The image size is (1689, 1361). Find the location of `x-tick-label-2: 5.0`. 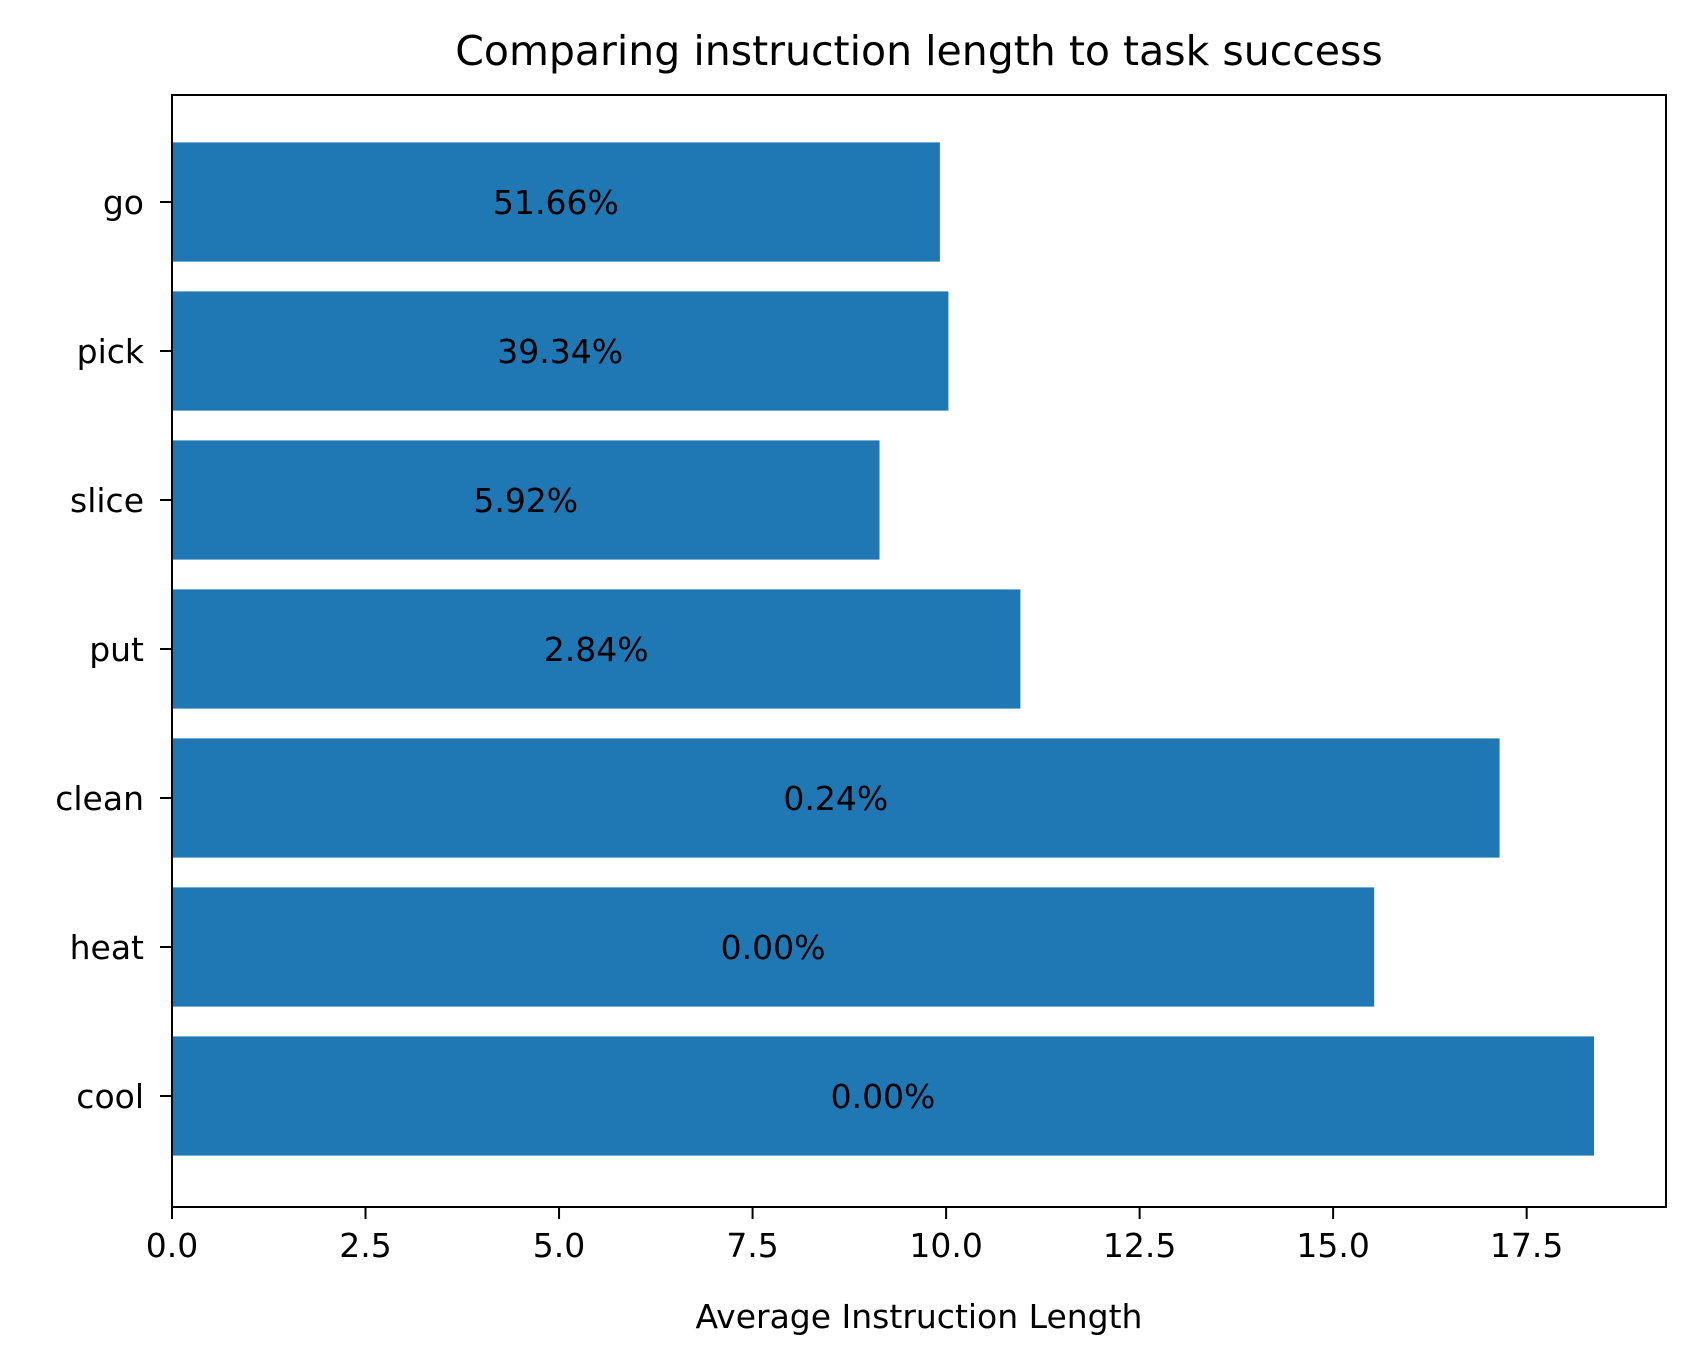

x-tick-label-2: 5.0 is located at coordinates (559, 1245).